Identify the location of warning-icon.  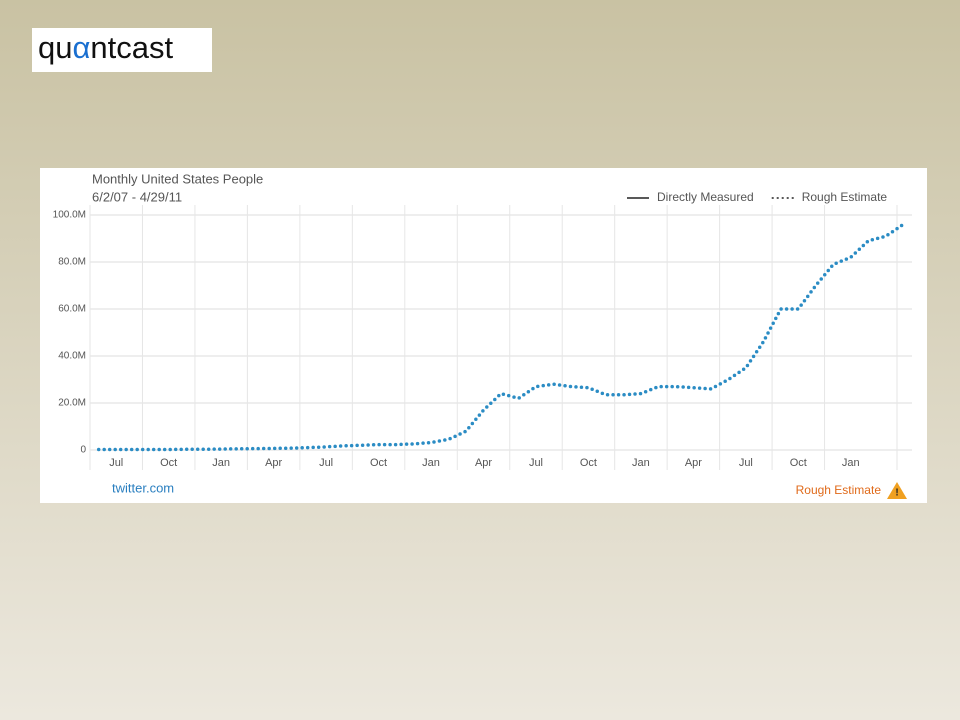
(897, 490).